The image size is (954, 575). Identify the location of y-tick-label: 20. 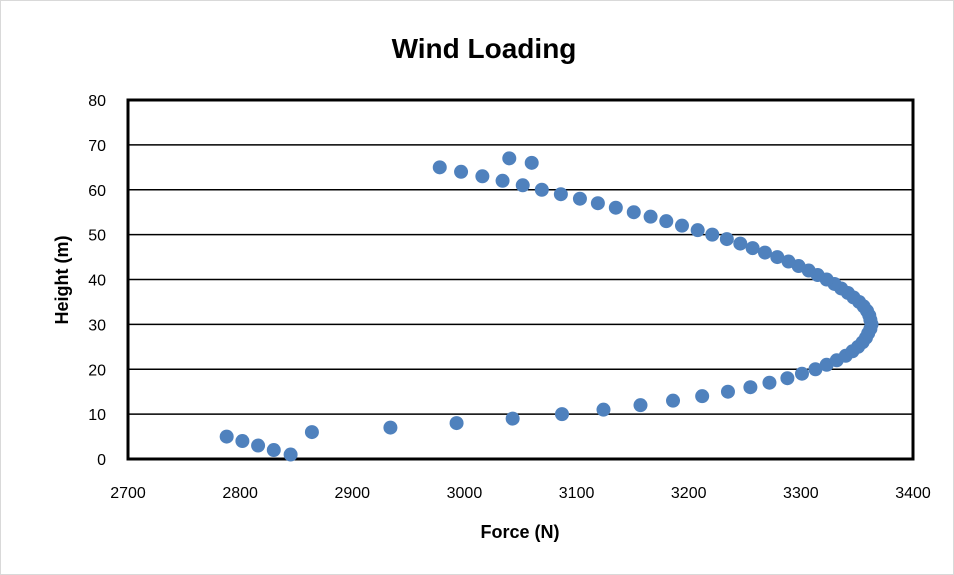
(97, 370).